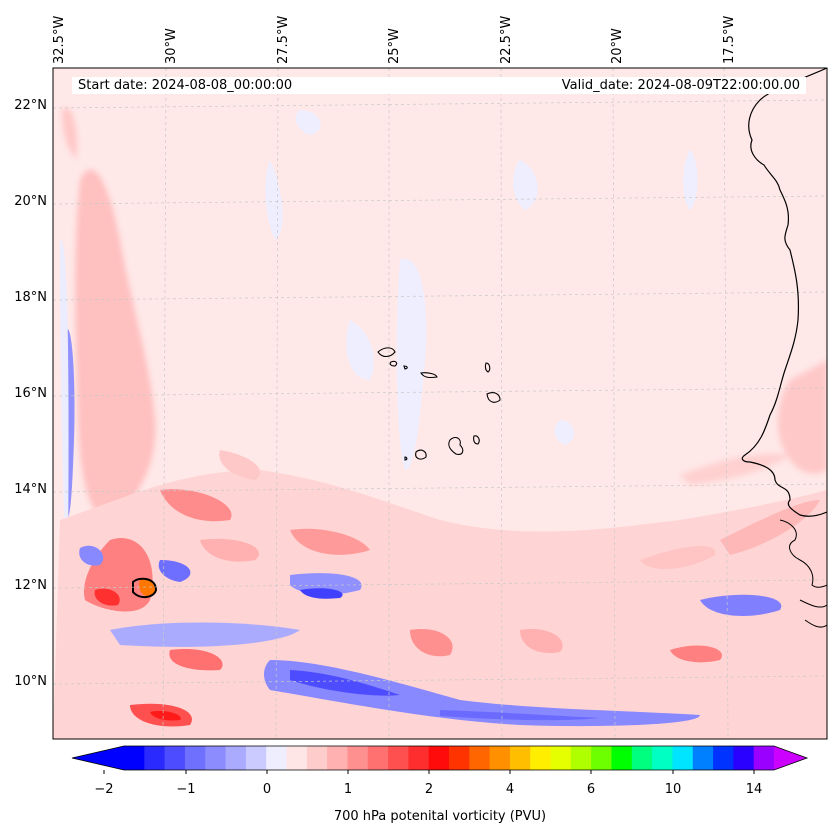  What do you see at coordinates (30, 105) in the screenshot?
I see `lat-label-22n: 22°N` at bounding box center [30, 105].